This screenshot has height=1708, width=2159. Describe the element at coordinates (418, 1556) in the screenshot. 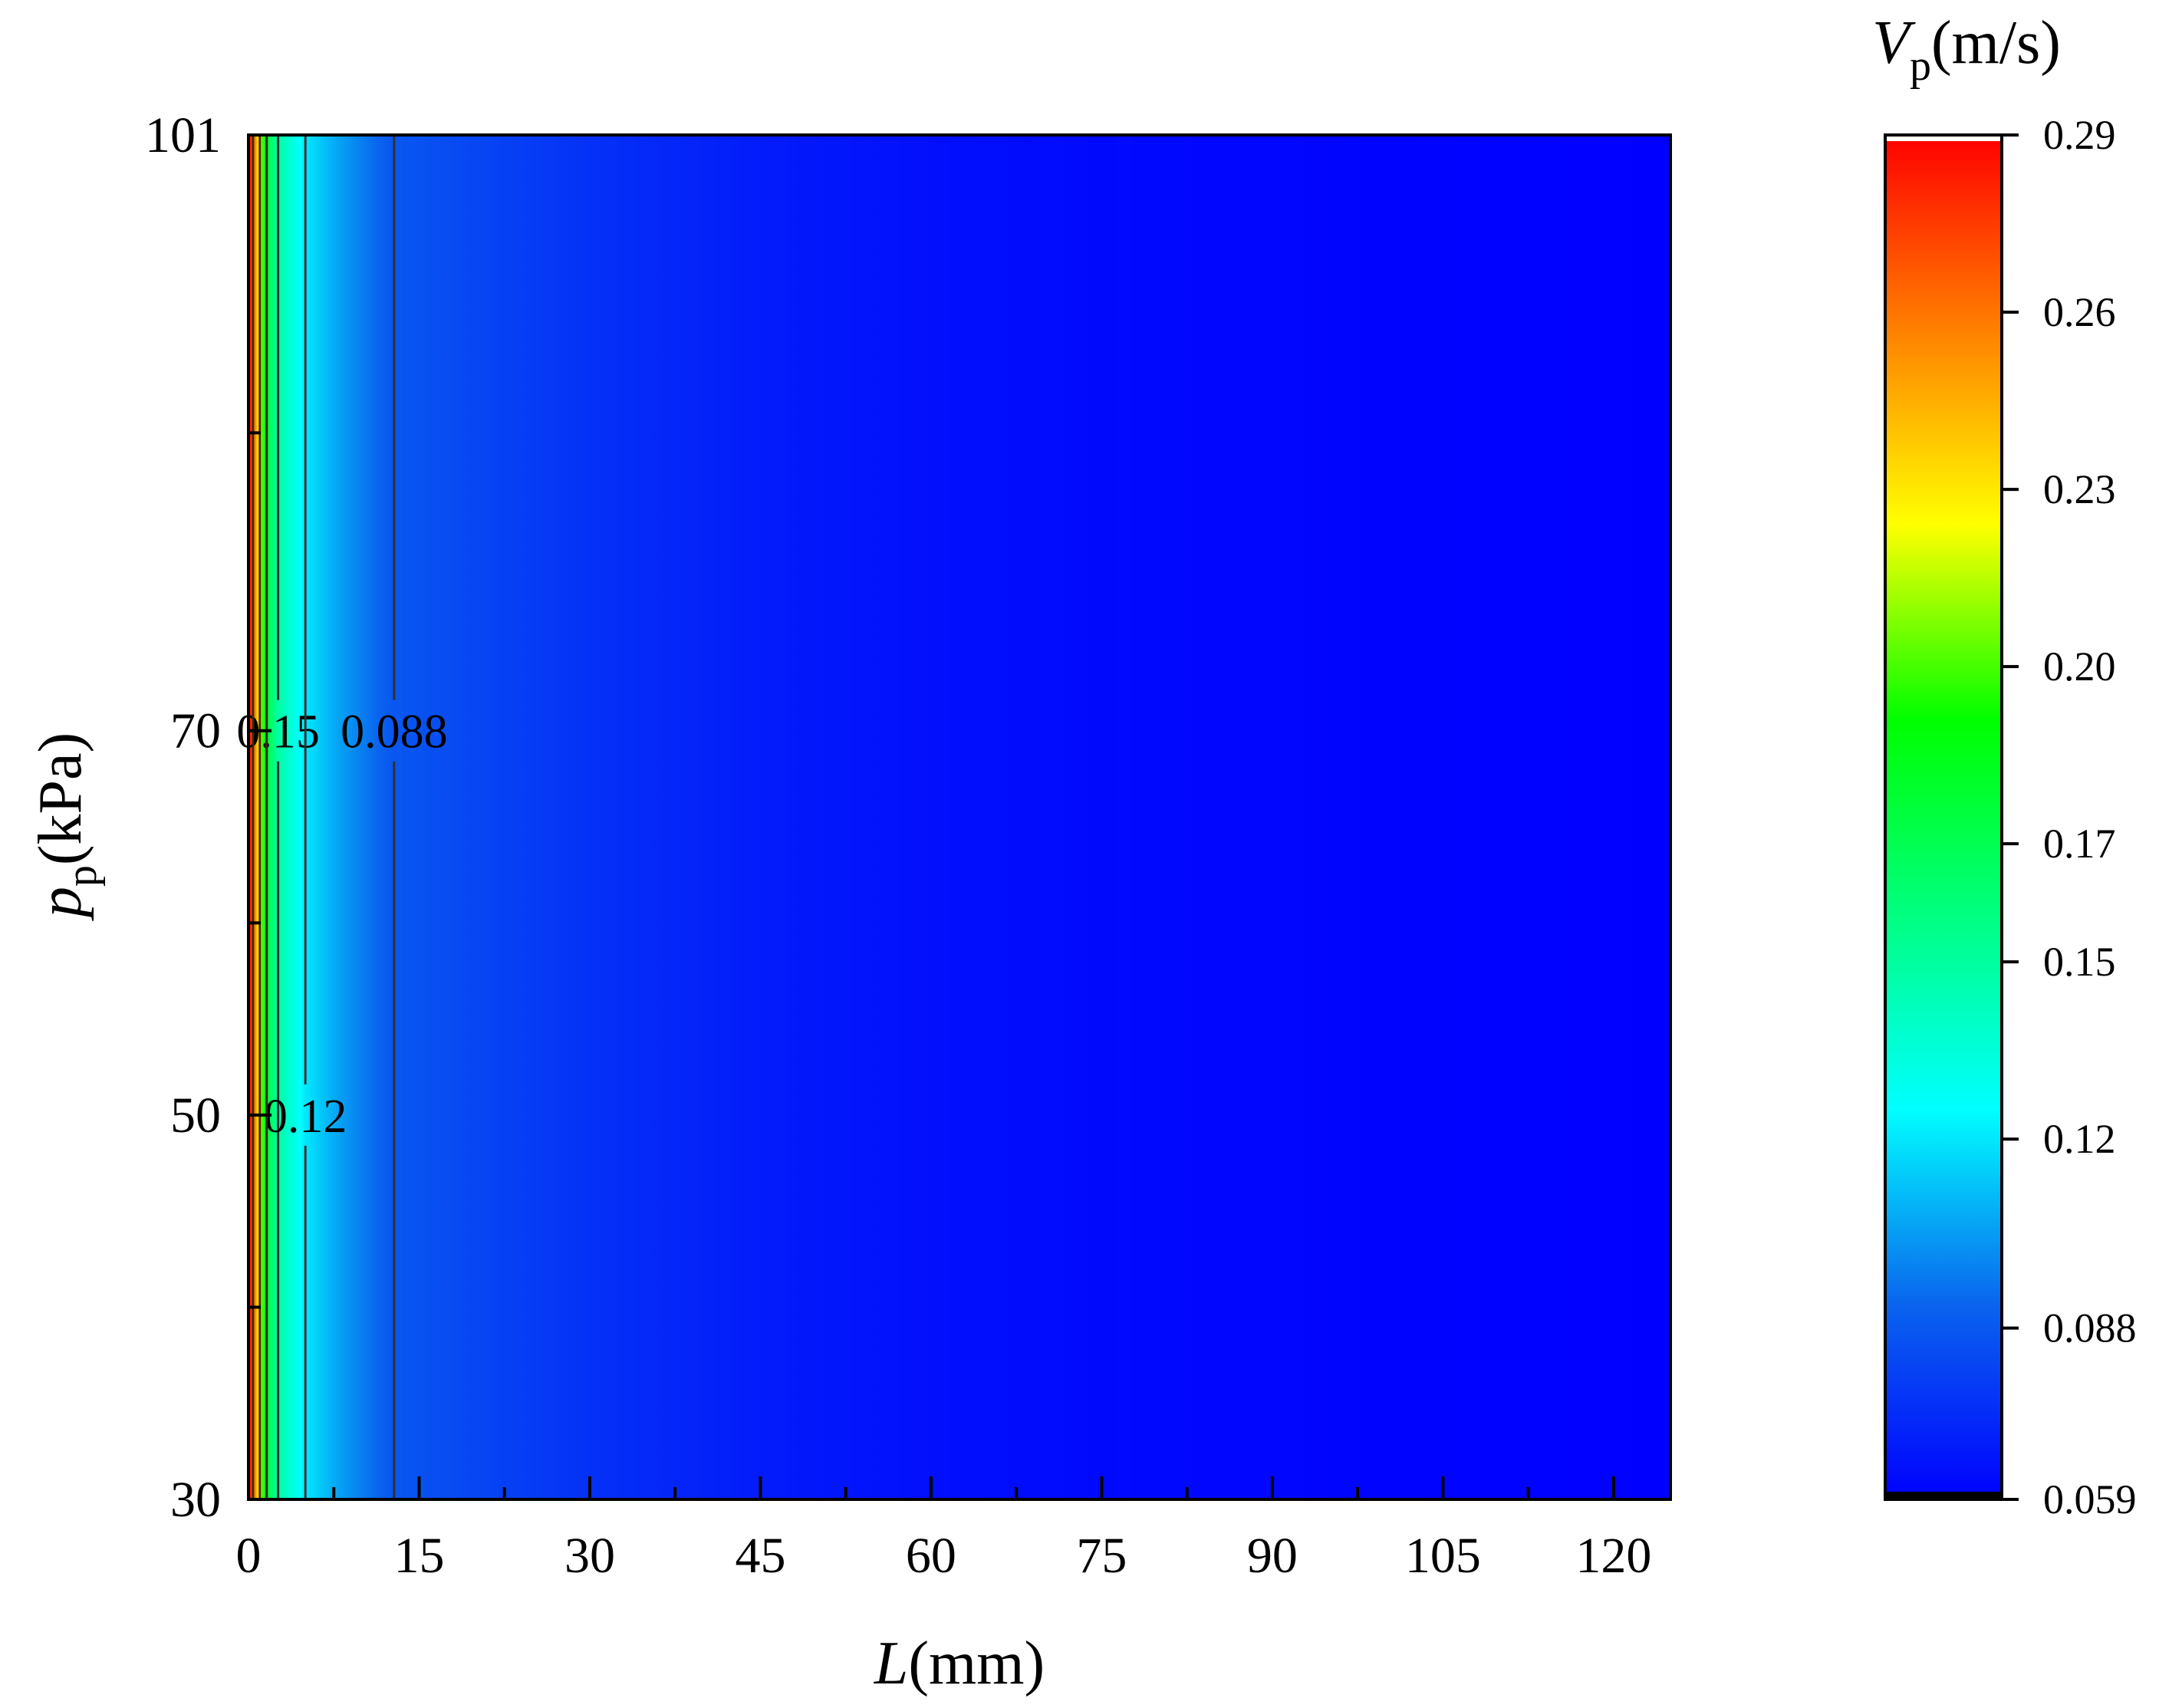

I see `x-tick-label: 15` at that location.